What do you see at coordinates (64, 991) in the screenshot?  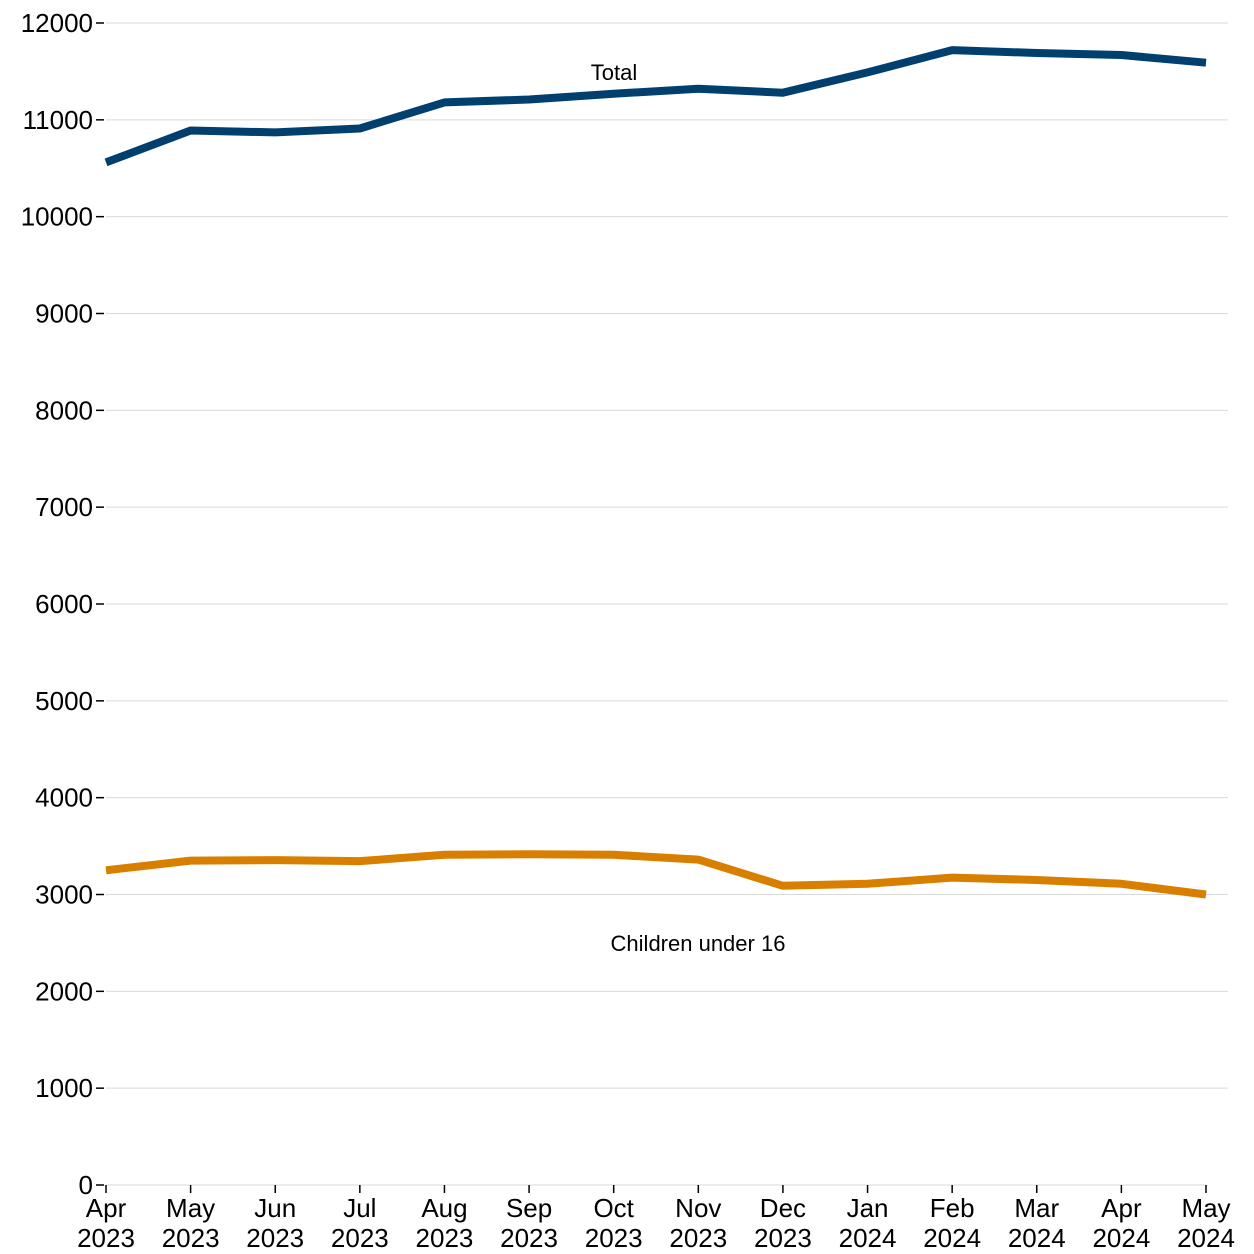 I see `y-tick-label: 2000` at bounding box center [64, 991].